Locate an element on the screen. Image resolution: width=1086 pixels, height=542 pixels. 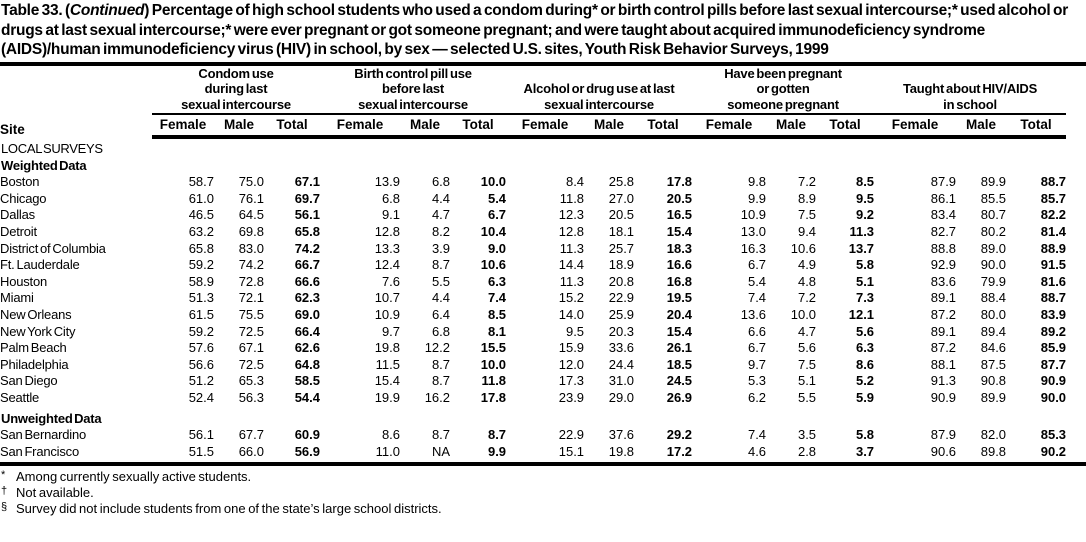
value-cell: 9.0 is located at coordinates (497, 248).